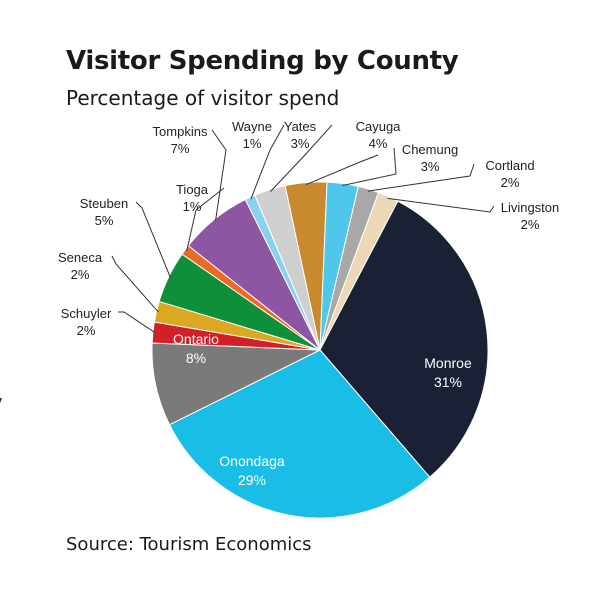 The image size is (600, 604). I want to click on slice-value-onondaga: 29%, so click(252, 480).